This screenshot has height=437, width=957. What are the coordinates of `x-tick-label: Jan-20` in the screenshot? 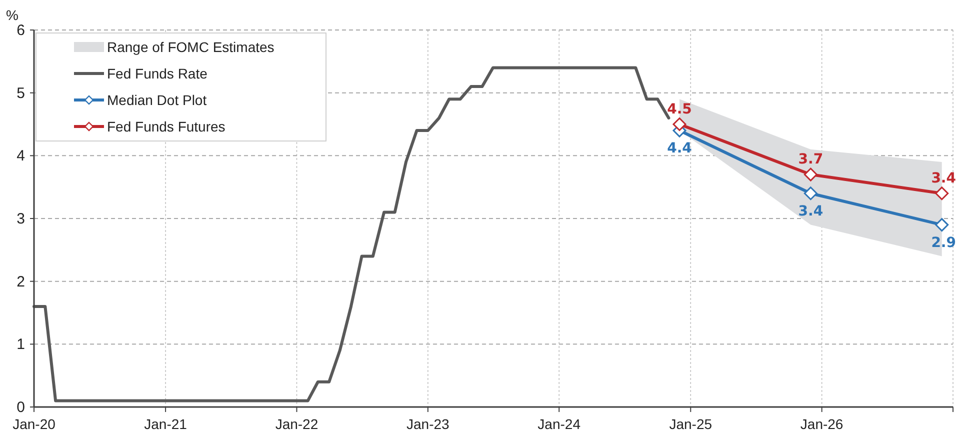 It's located at (34, 424).